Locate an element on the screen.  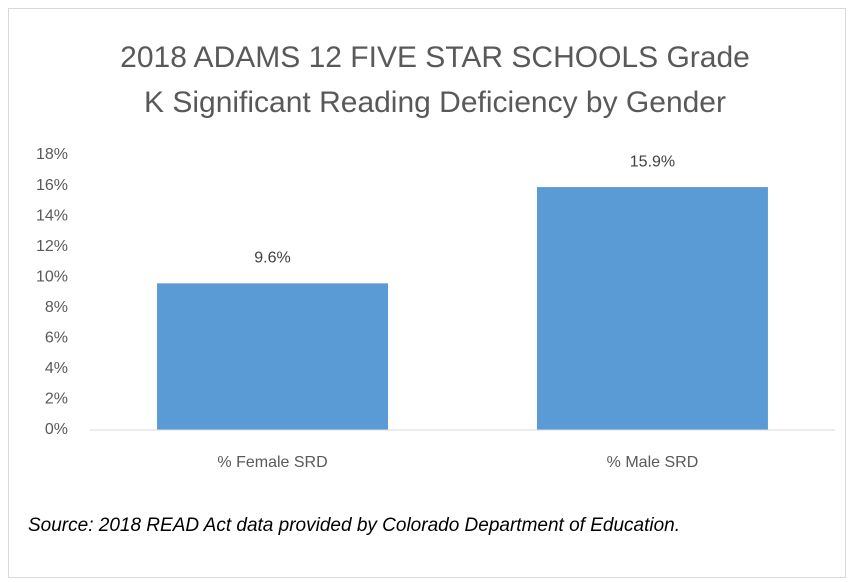
data-label: 15.9% is located at coordinates (652, 161).